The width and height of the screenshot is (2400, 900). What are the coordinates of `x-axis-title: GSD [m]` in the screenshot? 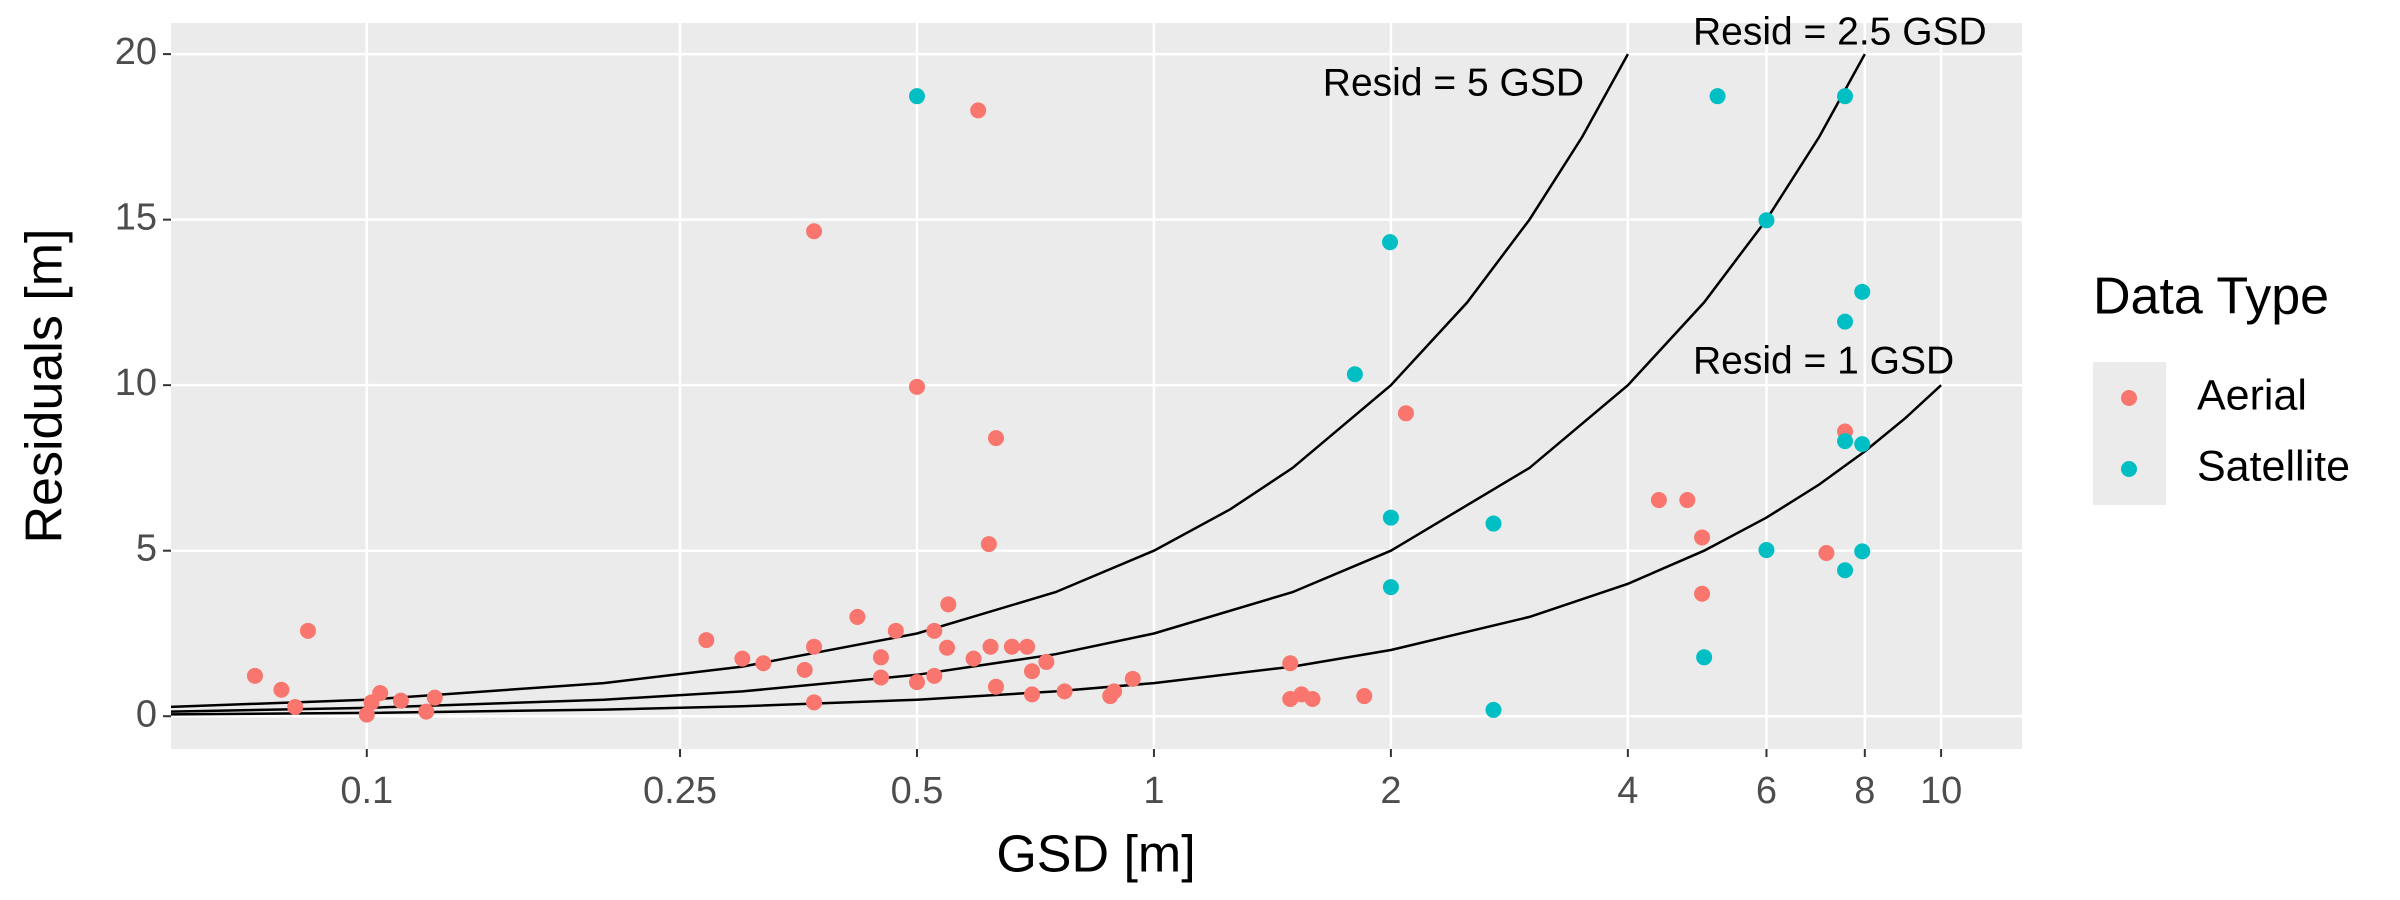 It's located at (1095, 855).